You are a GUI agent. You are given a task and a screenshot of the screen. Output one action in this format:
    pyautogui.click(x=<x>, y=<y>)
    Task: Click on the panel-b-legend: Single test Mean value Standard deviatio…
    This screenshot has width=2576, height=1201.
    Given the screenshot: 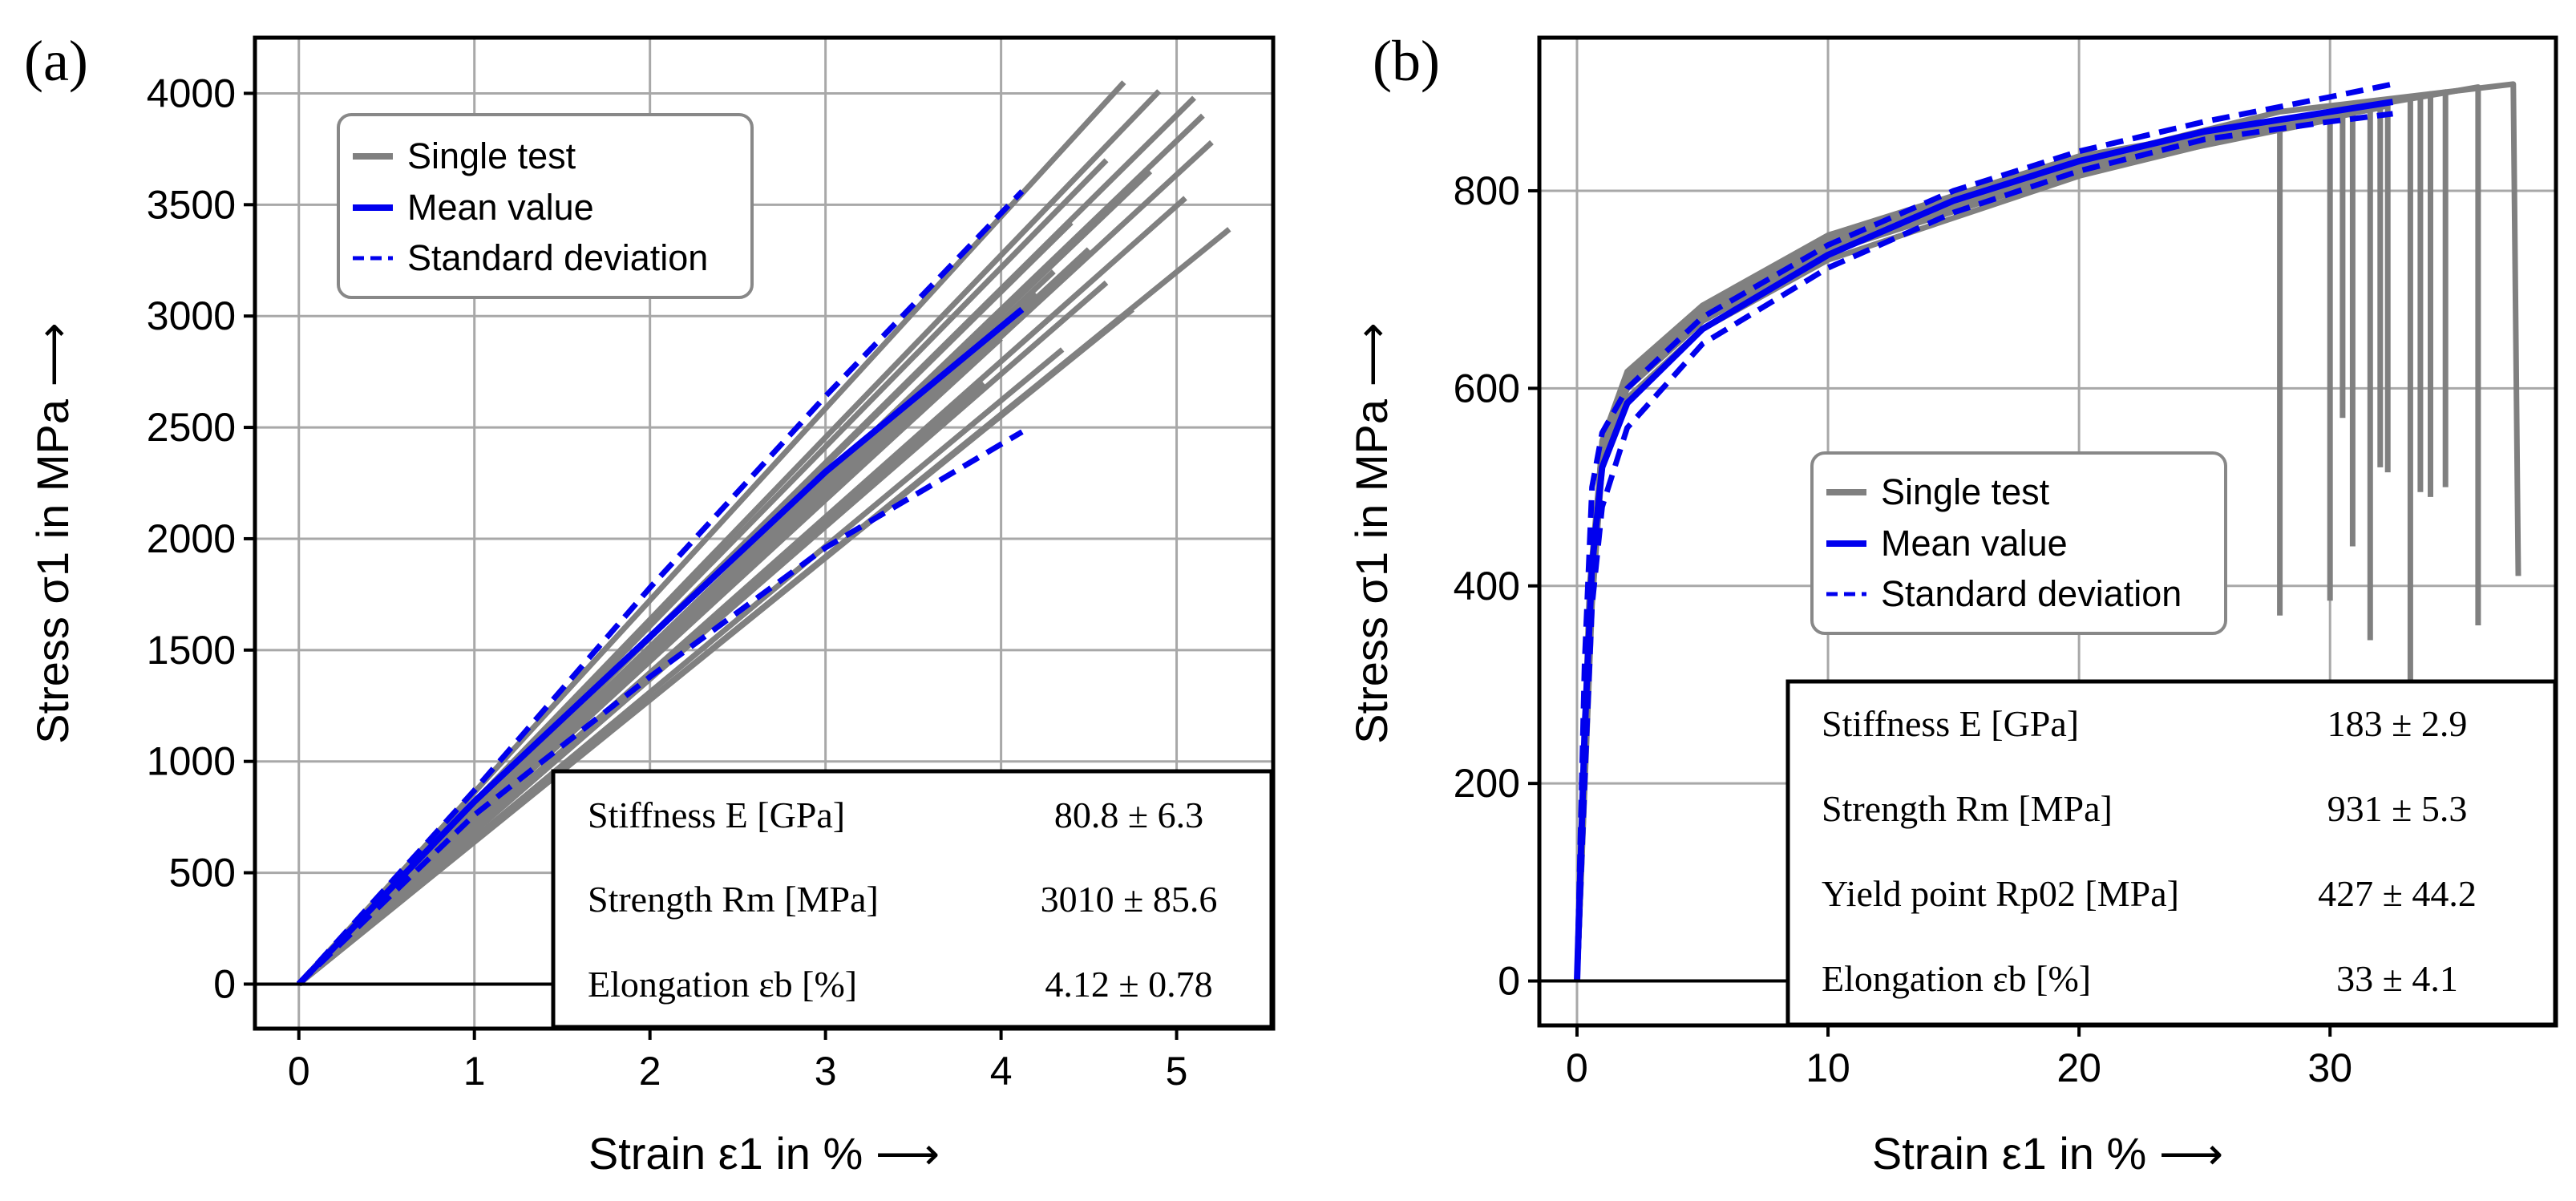 What is the action you would take?
    pyautogui.click(x=2018, y=543)
    